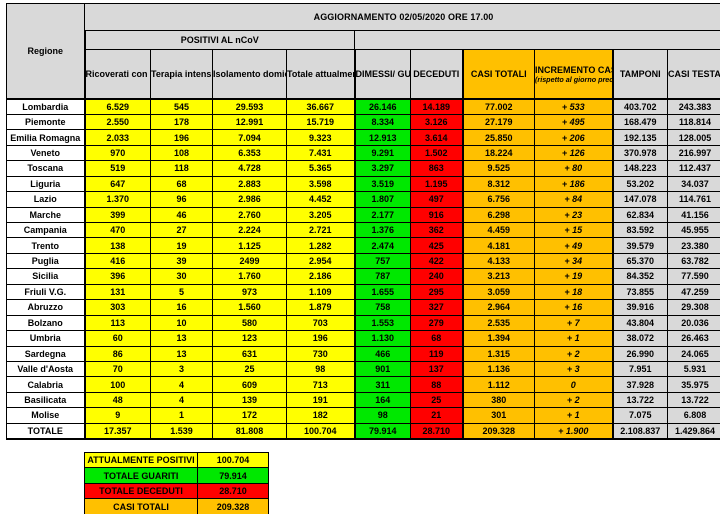 This screenshot has width=720, height=514. I want to click on column-header-ricoverati: Ricoverati con sintomi, so click(117, 74).